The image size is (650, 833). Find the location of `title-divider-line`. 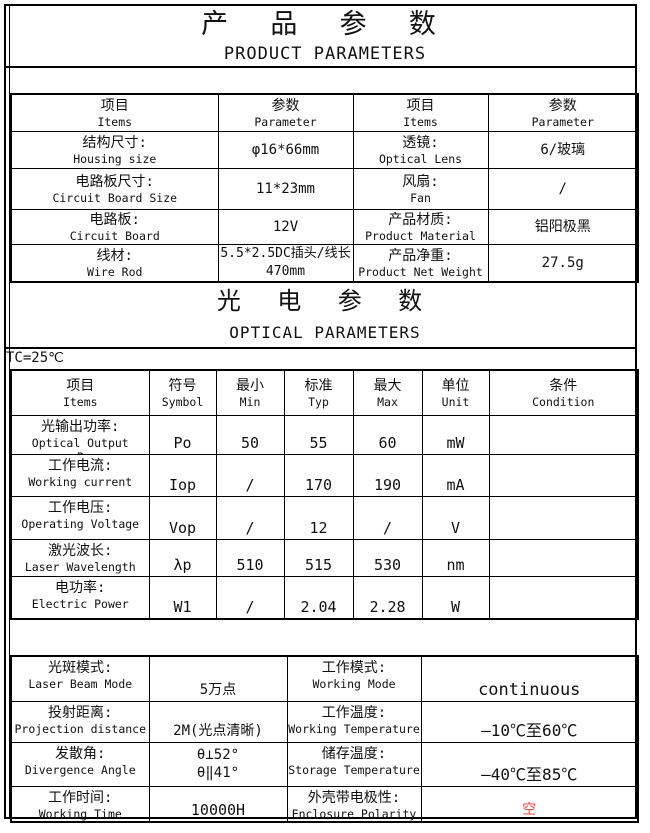

title-divider-line is located at coordinates (320, 67).